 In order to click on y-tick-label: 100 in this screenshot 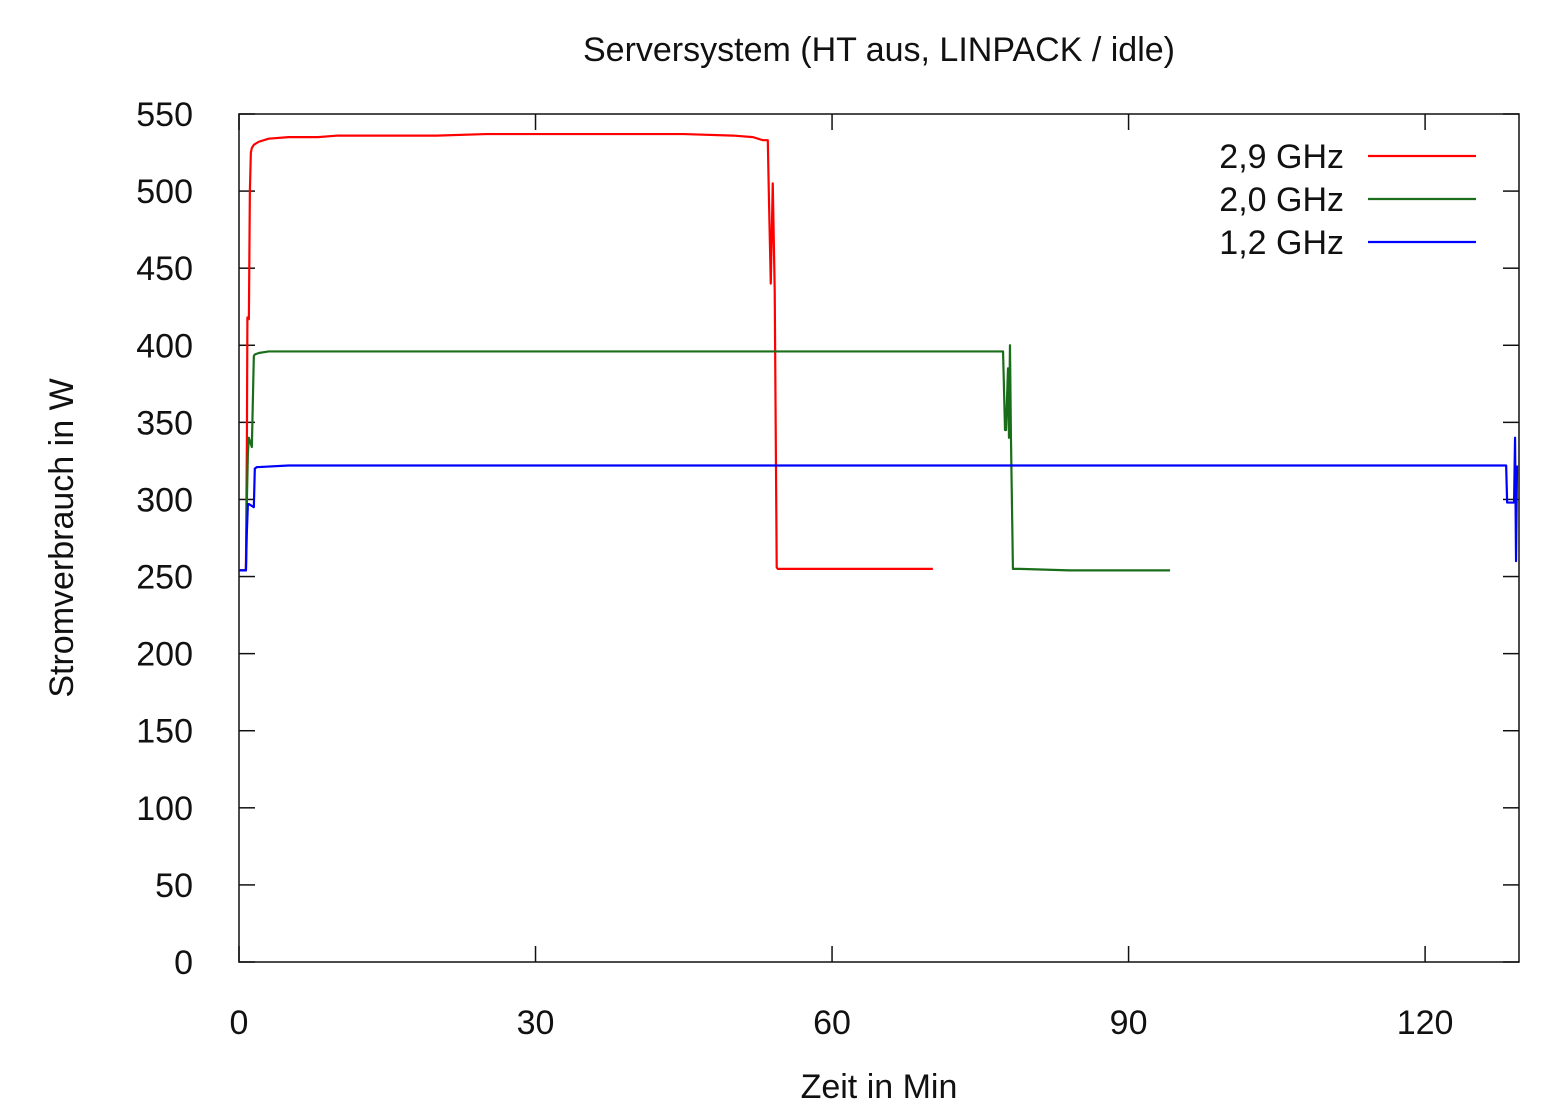, I will do `click(164, 809)`.